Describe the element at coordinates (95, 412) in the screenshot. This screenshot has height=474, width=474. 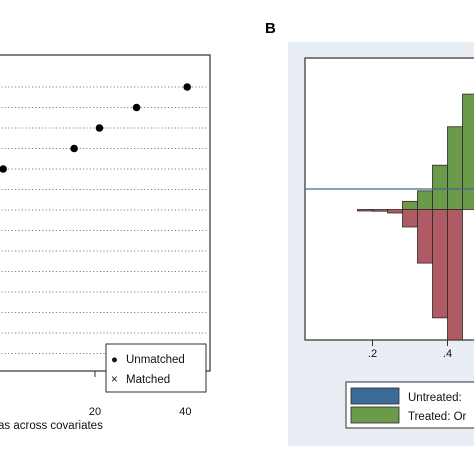
I see `x-tick-label: 20` at that location.